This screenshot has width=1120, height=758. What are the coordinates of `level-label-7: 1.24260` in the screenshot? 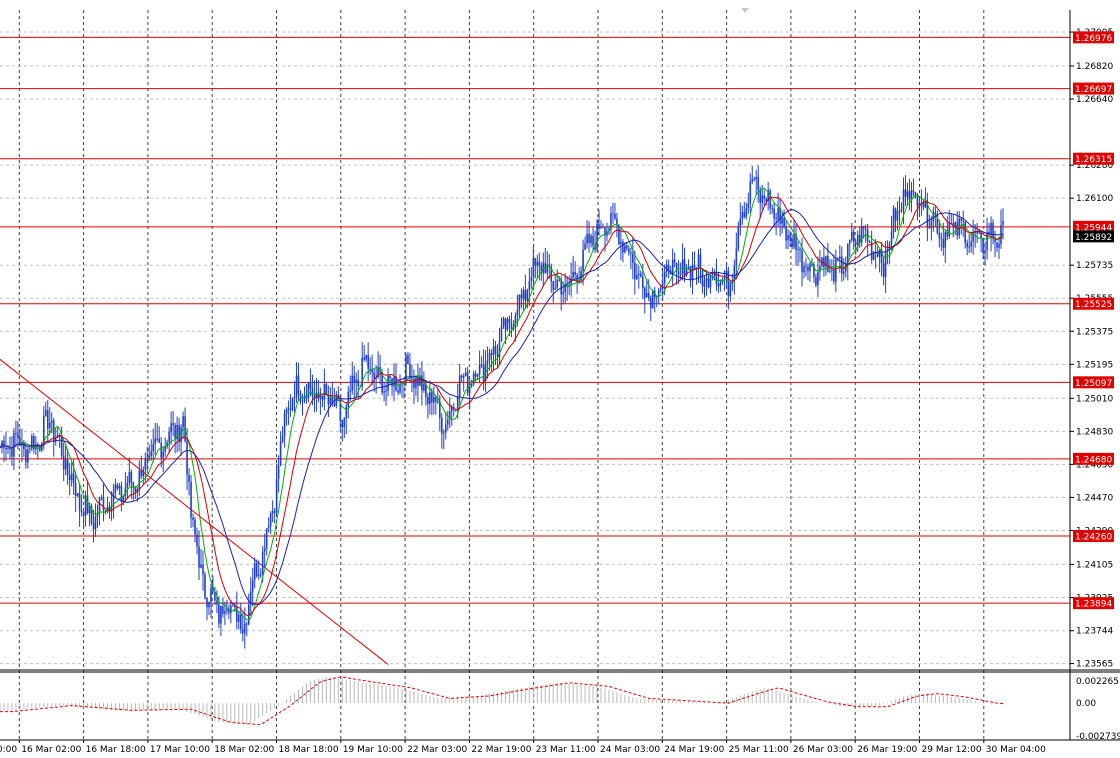 It's located at (1093, 537).